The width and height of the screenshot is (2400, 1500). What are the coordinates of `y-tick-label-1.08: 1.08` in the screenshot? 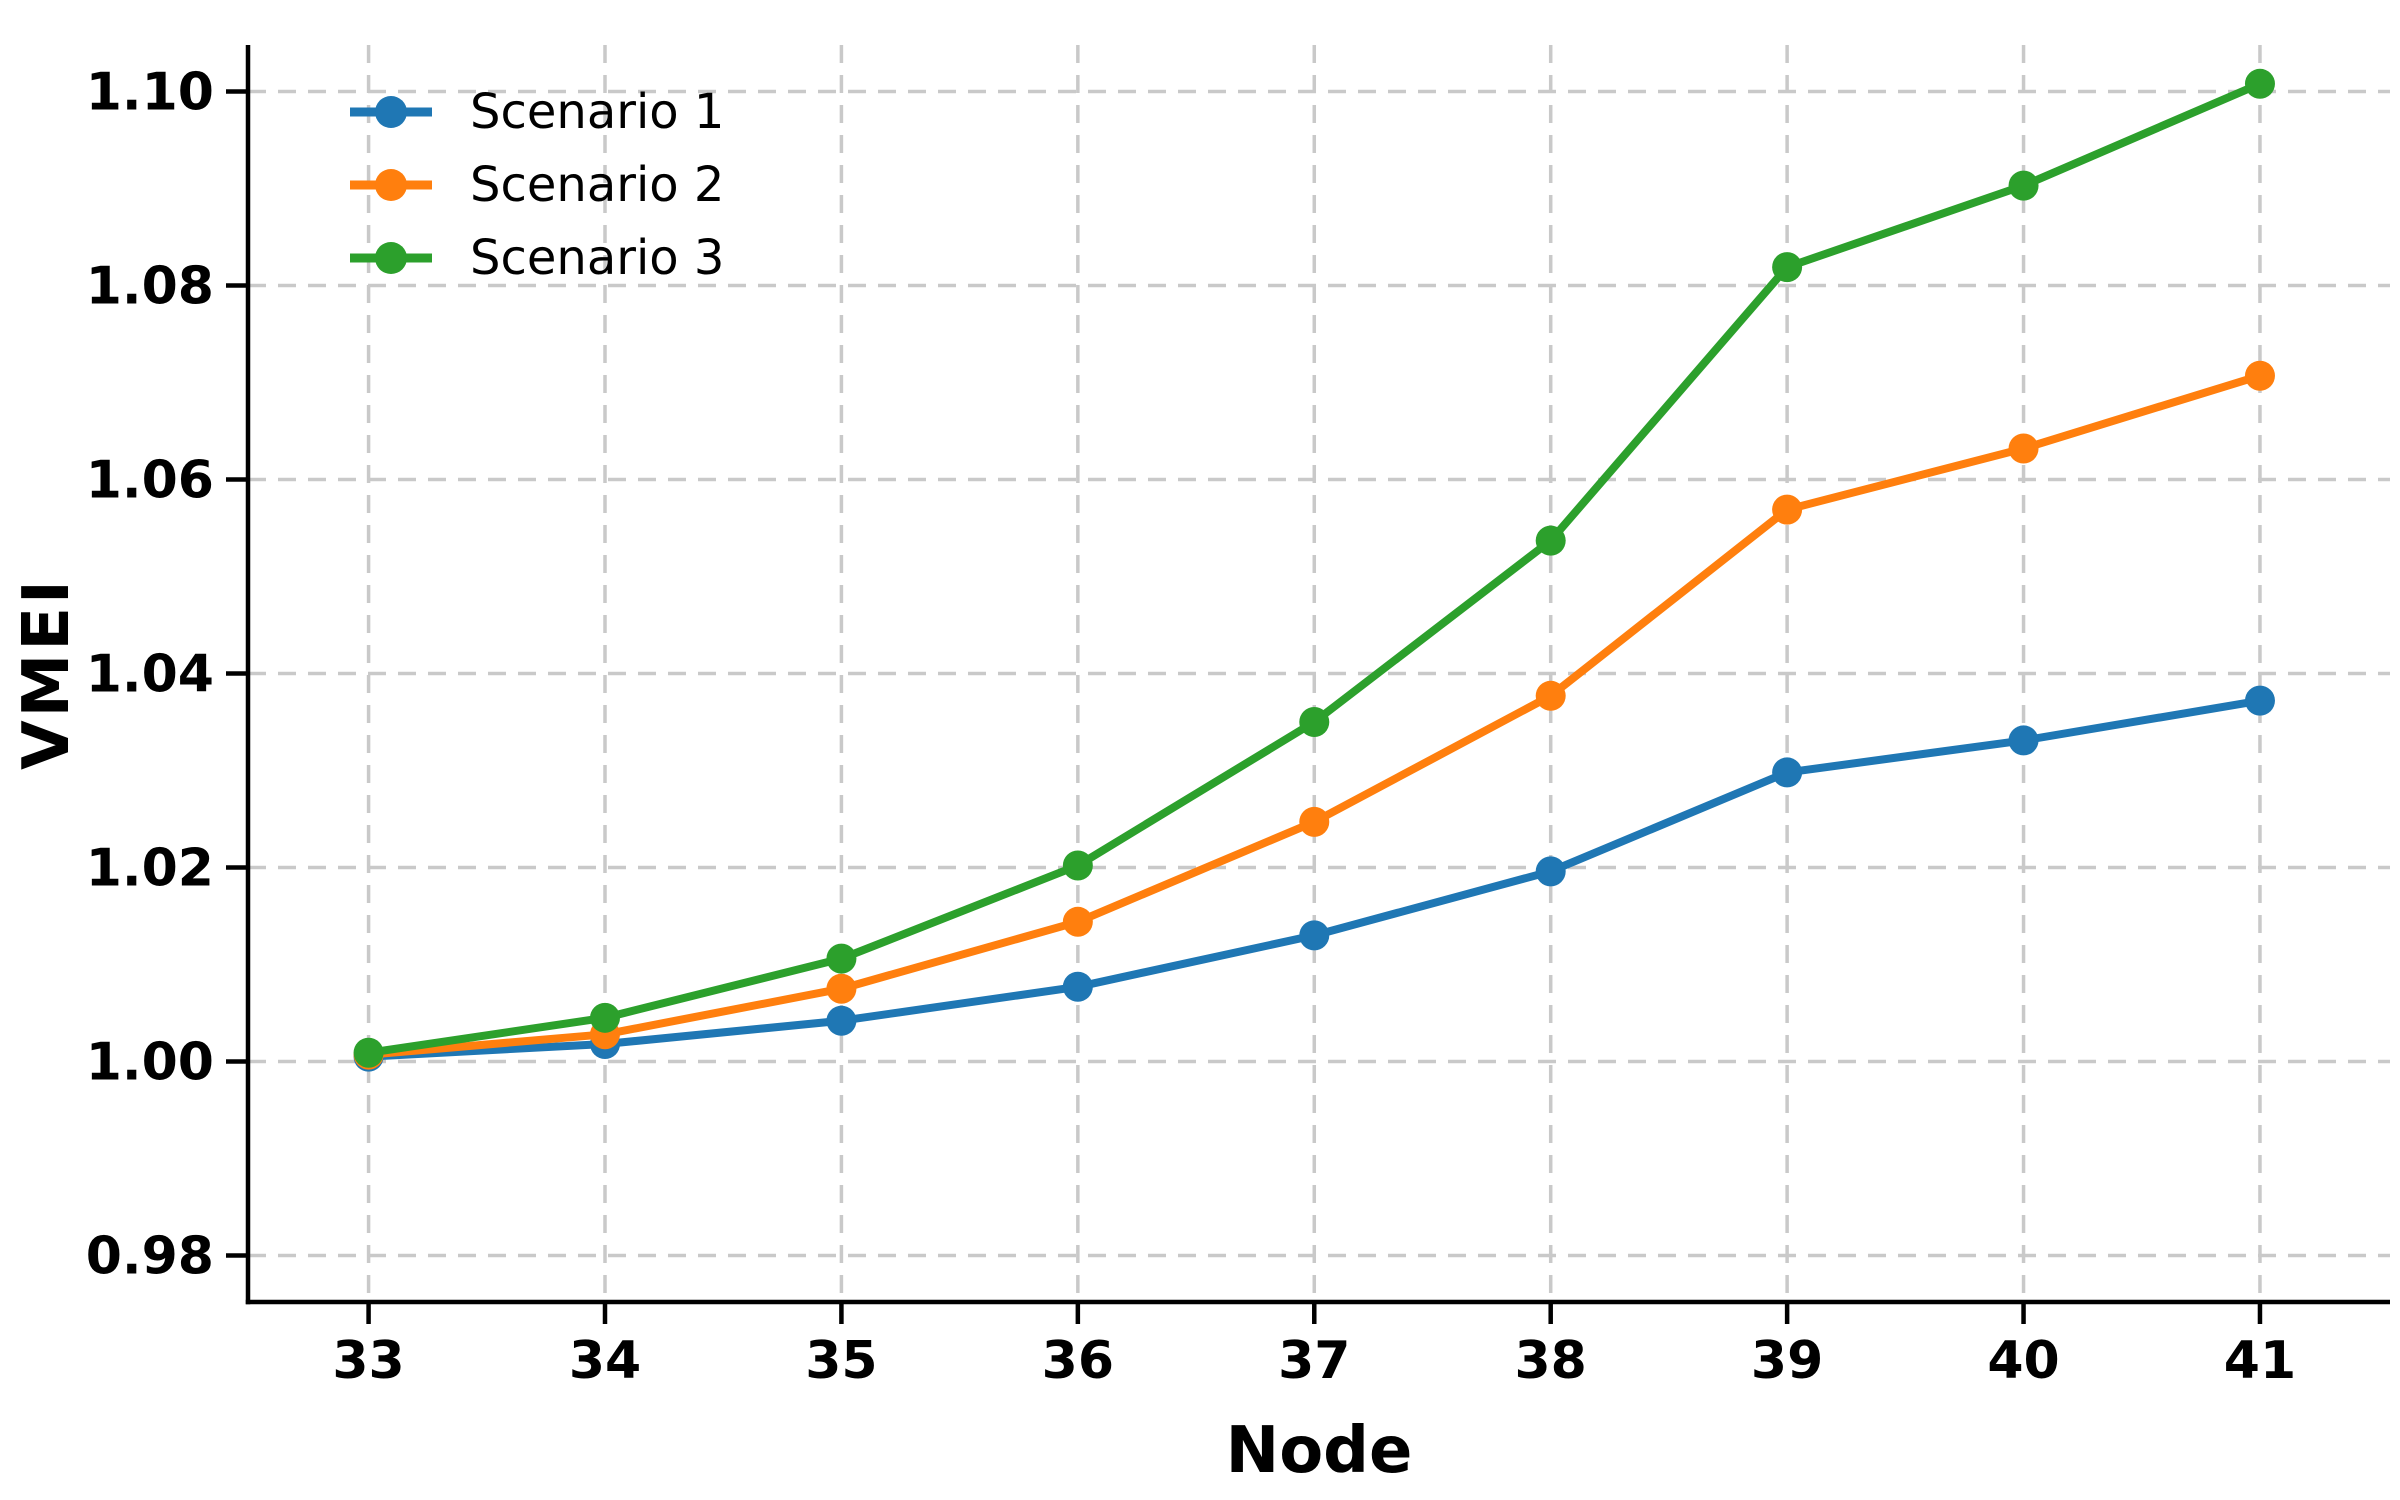 It's located at (150, 287).